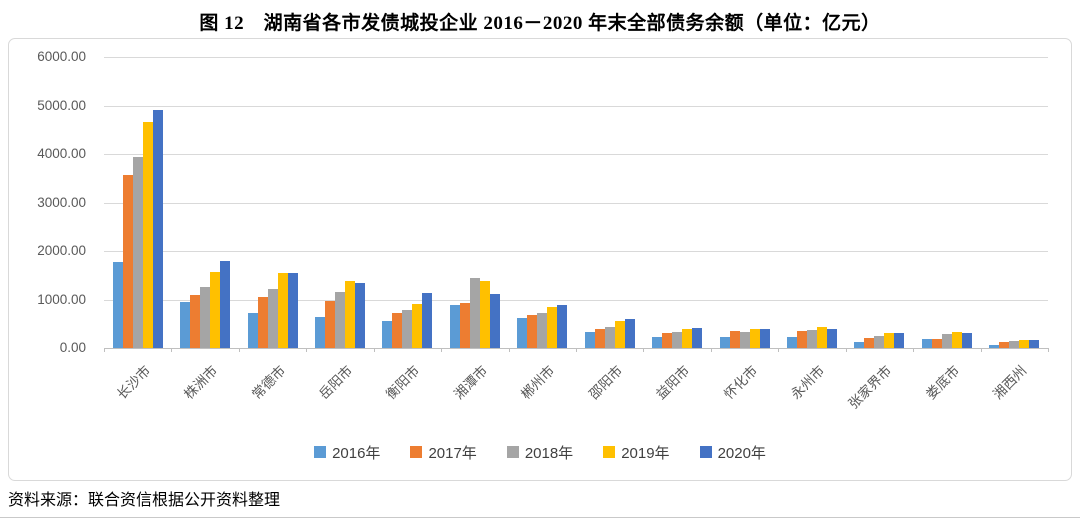 This screenshot has width=1080, height=520. I want to click on bar-2018年-张家界市, so click(879, 341).